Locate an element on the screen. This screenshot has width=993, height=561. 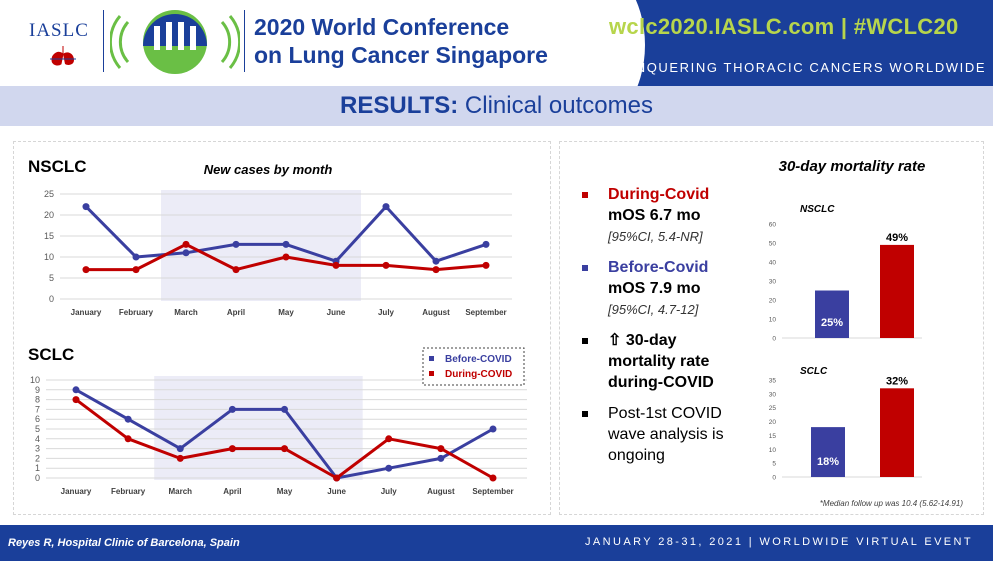
y-tick-label: 1 is located at coordinates (37, 468).